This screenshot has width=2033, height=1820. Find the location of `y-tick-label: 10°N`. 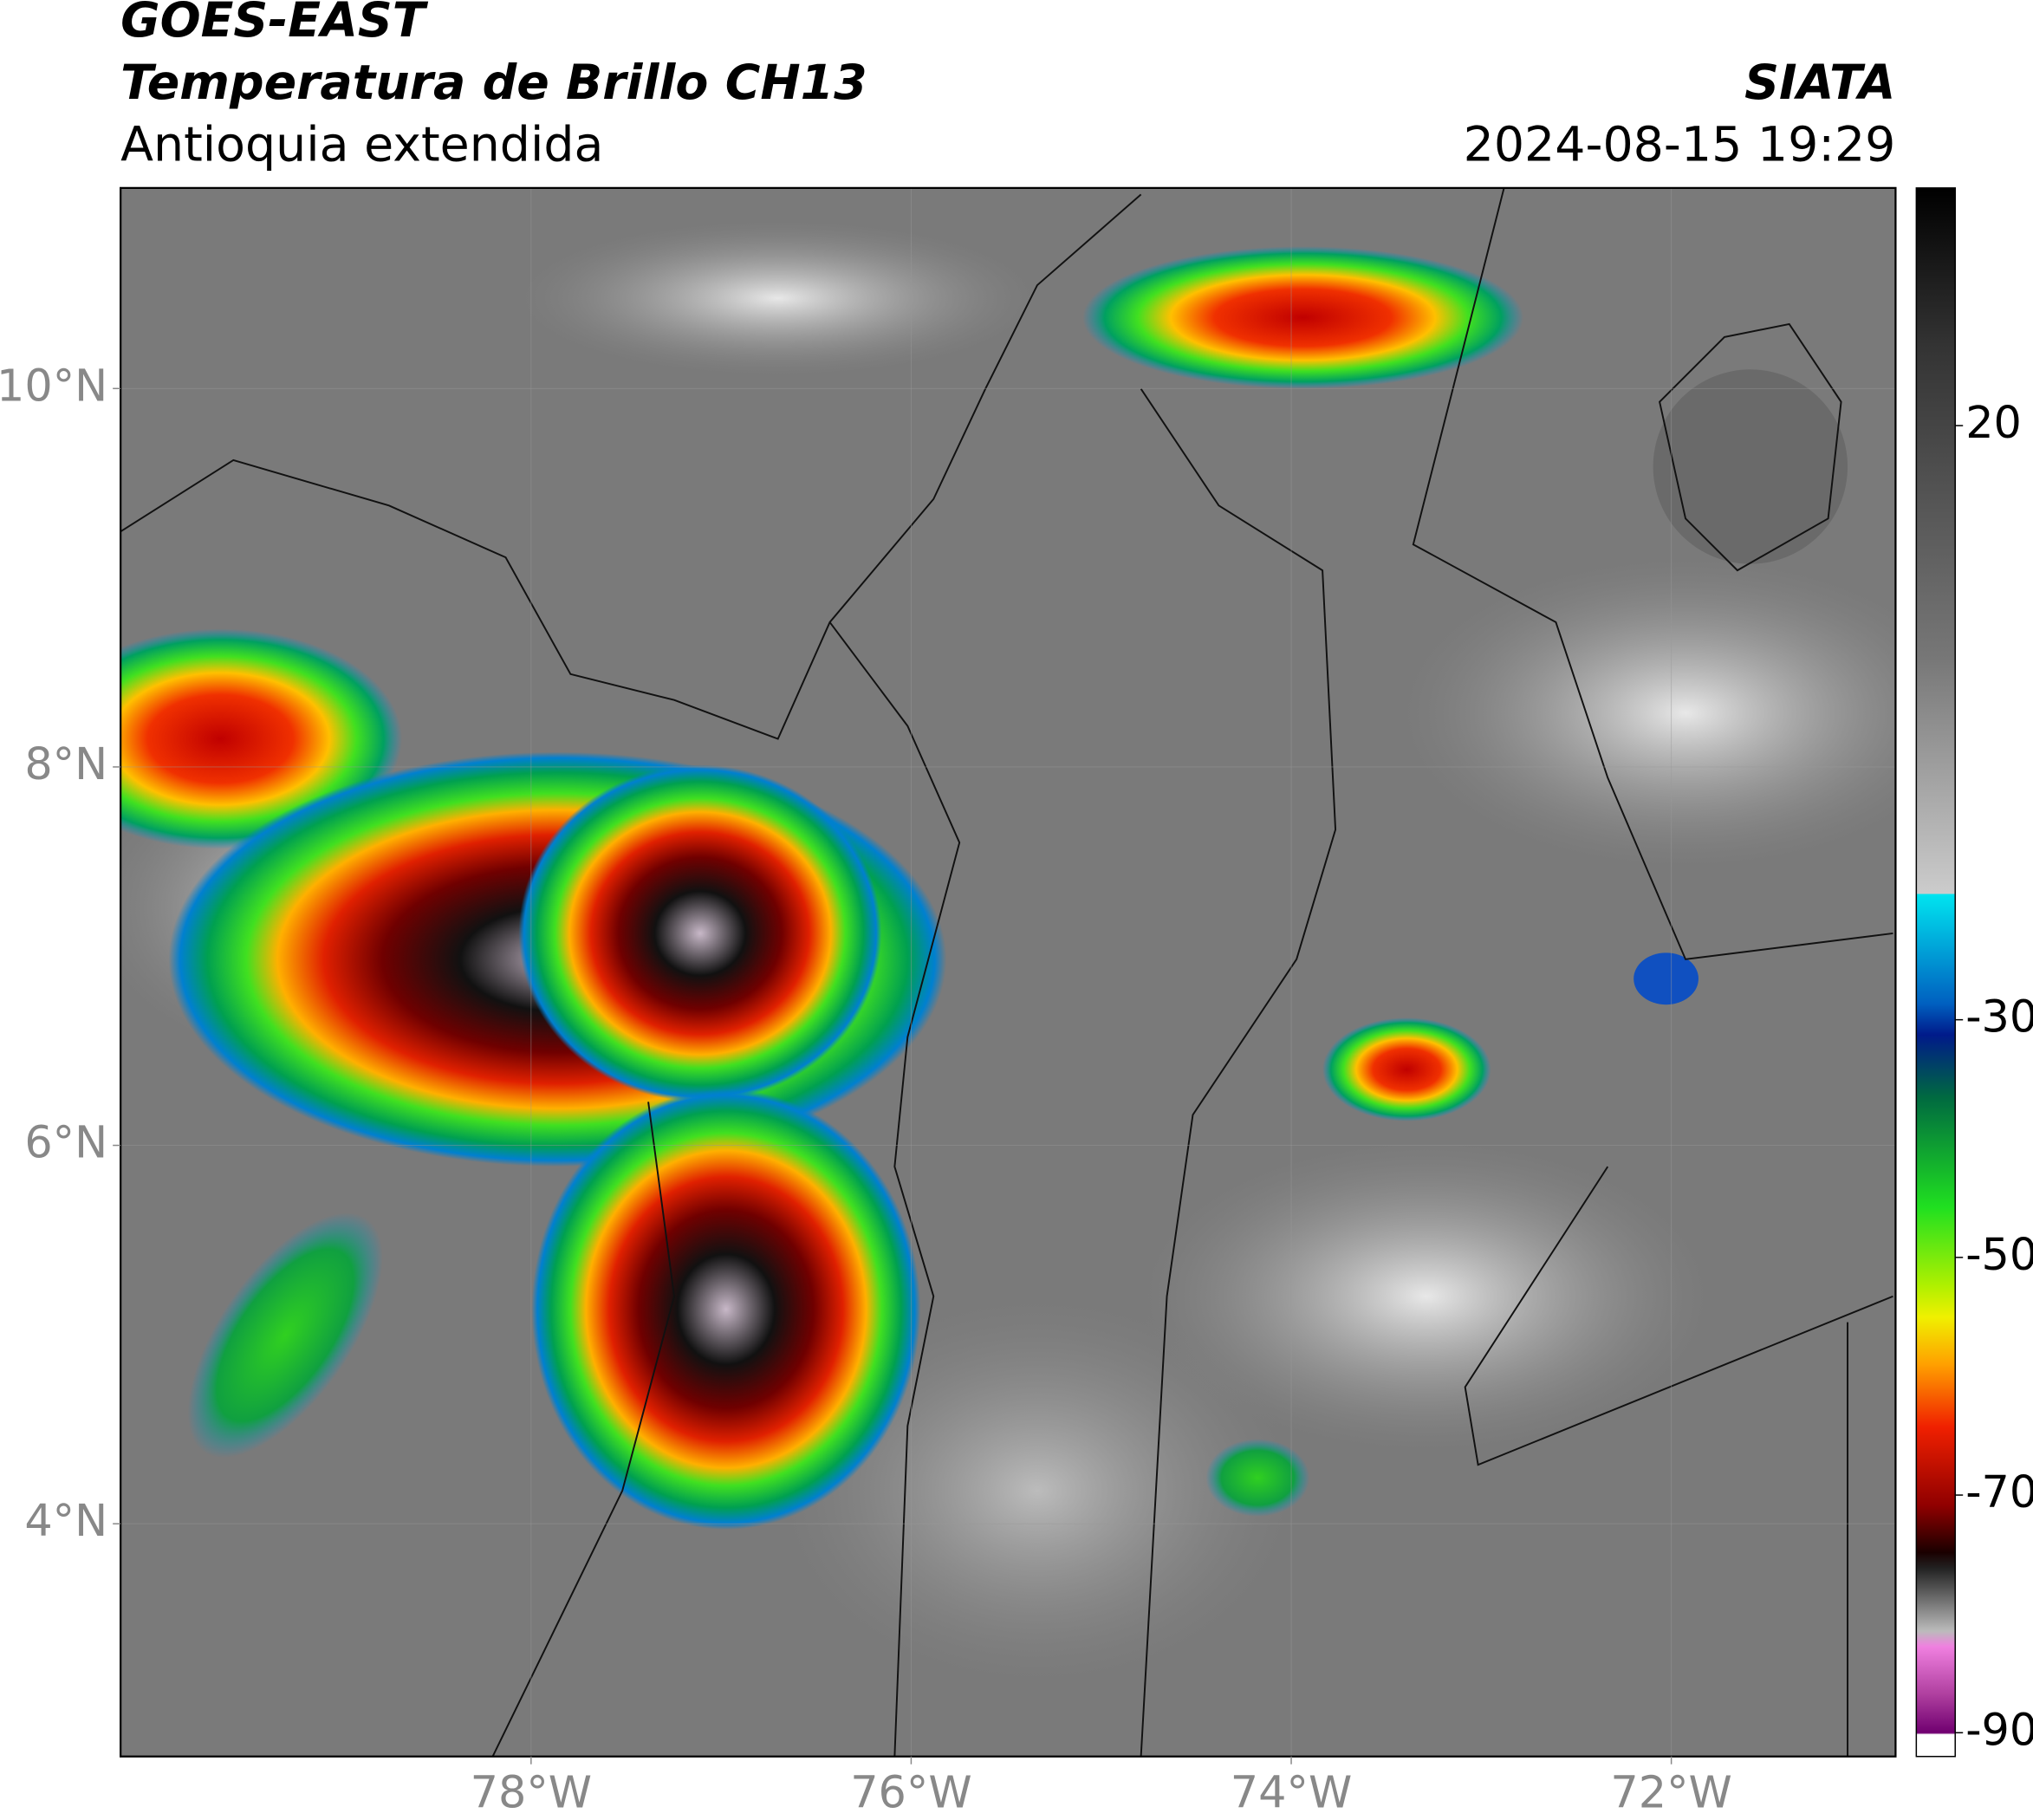

y-tick-label: 10°N is located at coordinates (53, 385).